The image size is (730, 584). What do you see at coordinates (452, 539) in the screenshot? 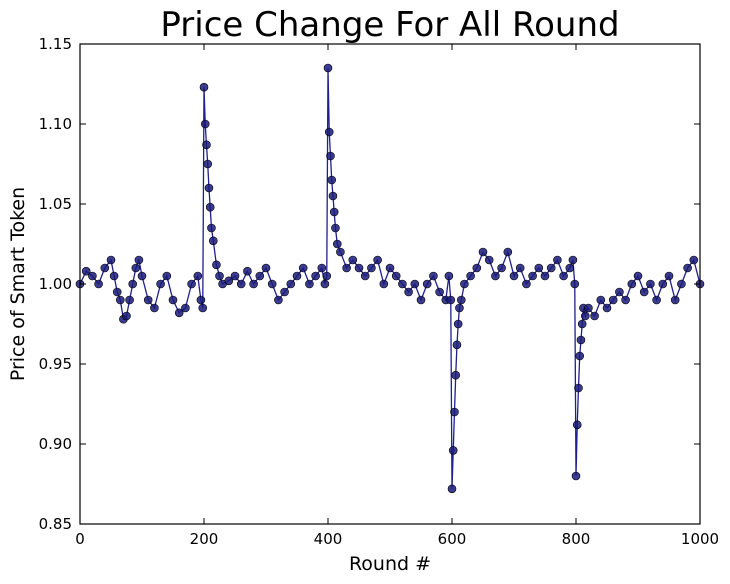
I see `x-tick-label: 600` at bounding box center [452, 539].